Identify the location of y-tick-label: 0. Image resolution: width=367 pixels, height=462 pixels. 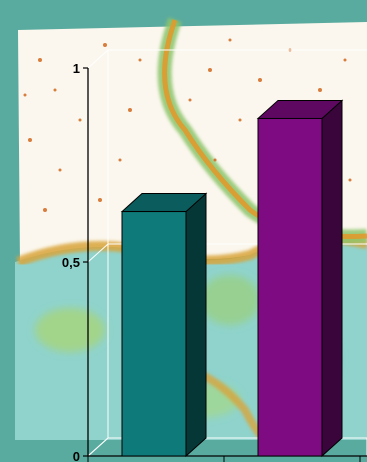
(76, 455).